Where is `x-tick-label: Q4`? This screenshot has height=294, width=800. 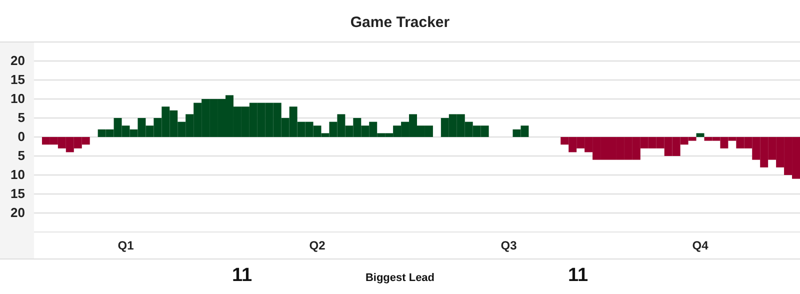 x-tick-label: Q4 is located at coordinates (700, 245).